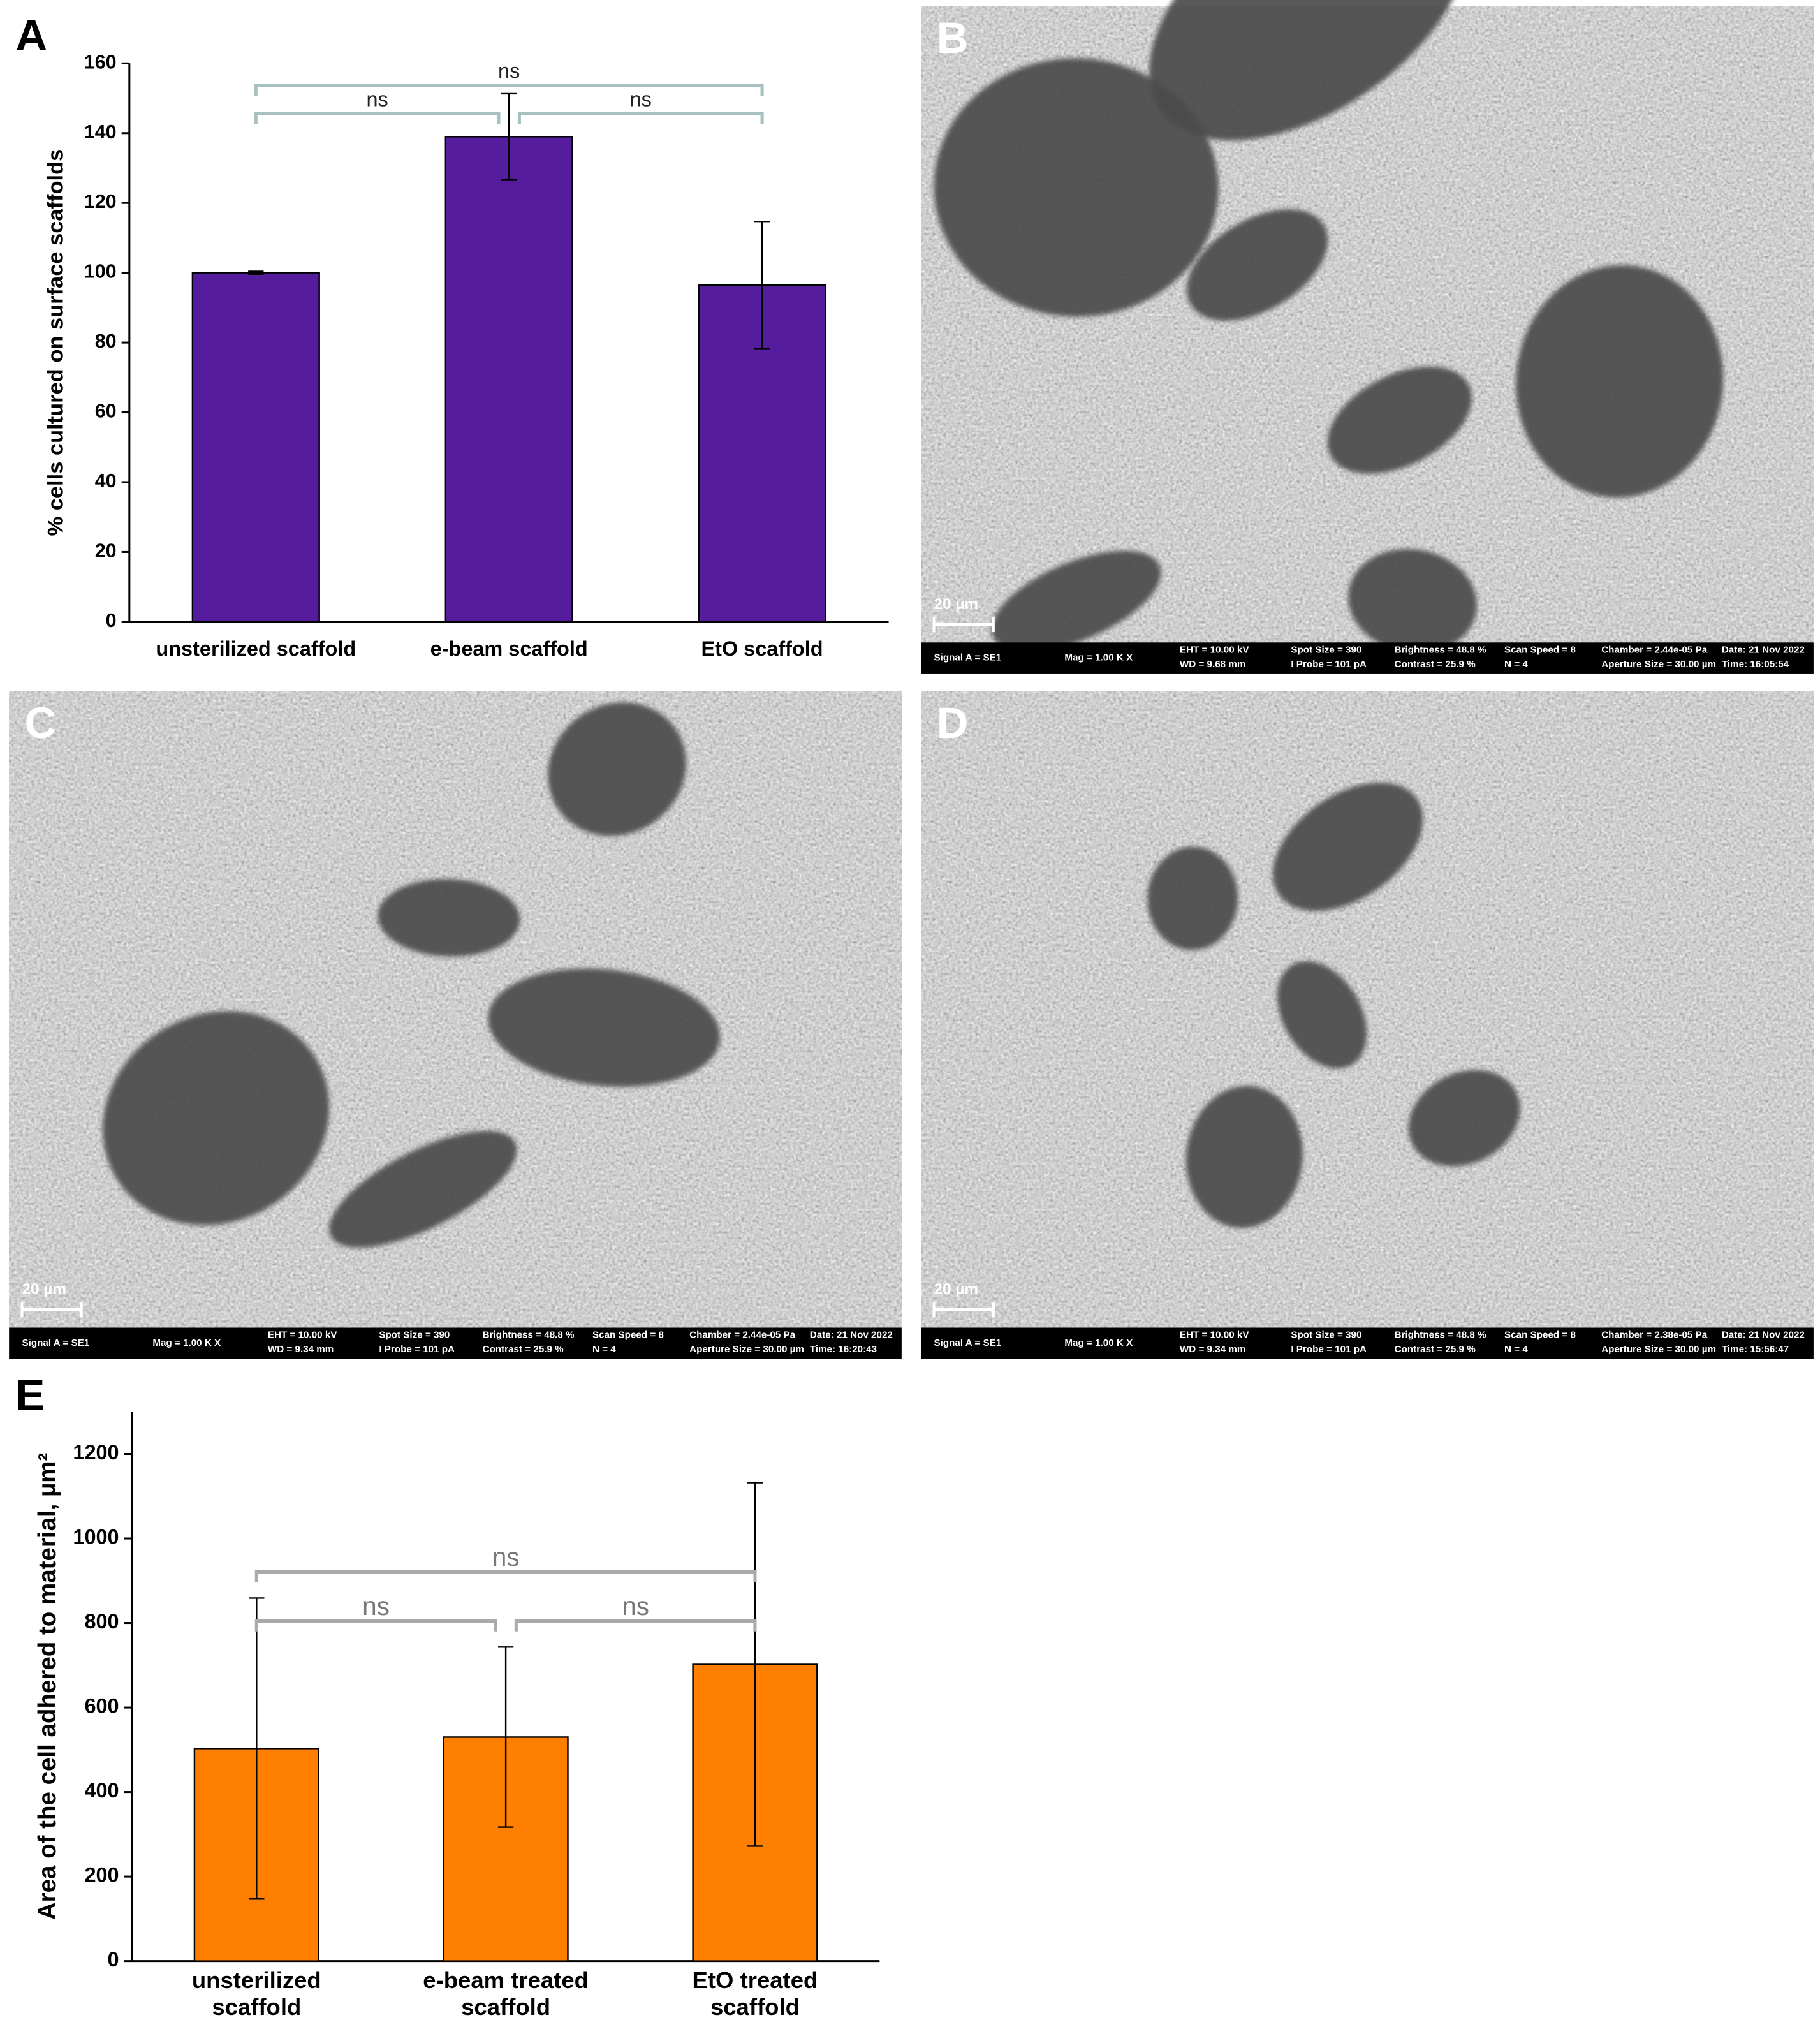  What do you see at coordinates (255, 447) in the screenshot?
I see `bar` at bounding box center [255, 447].